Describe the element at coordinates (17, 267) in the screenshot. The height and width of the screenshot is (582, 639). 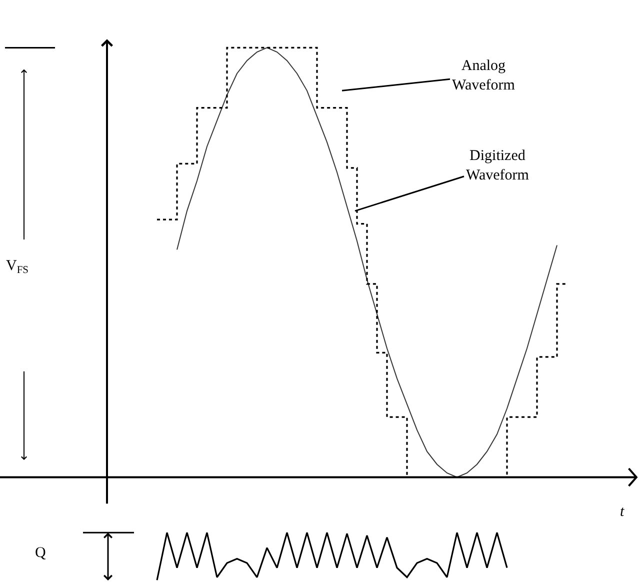
I see `text: V$_{FS}$` at that location.